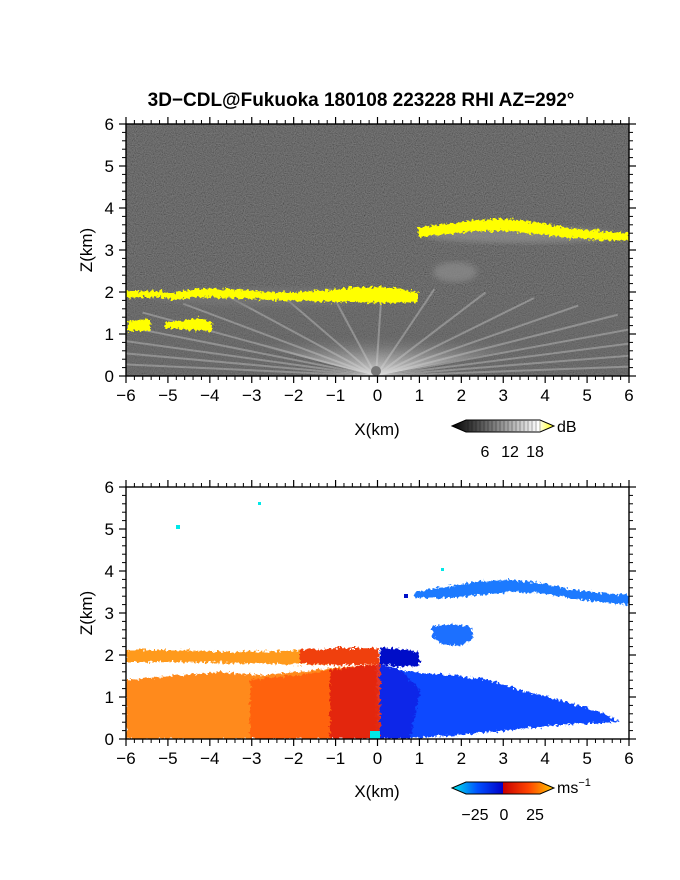  Describe the element at coordinates (522, 592) in the screenshot. I see `upper-layer` at that location.